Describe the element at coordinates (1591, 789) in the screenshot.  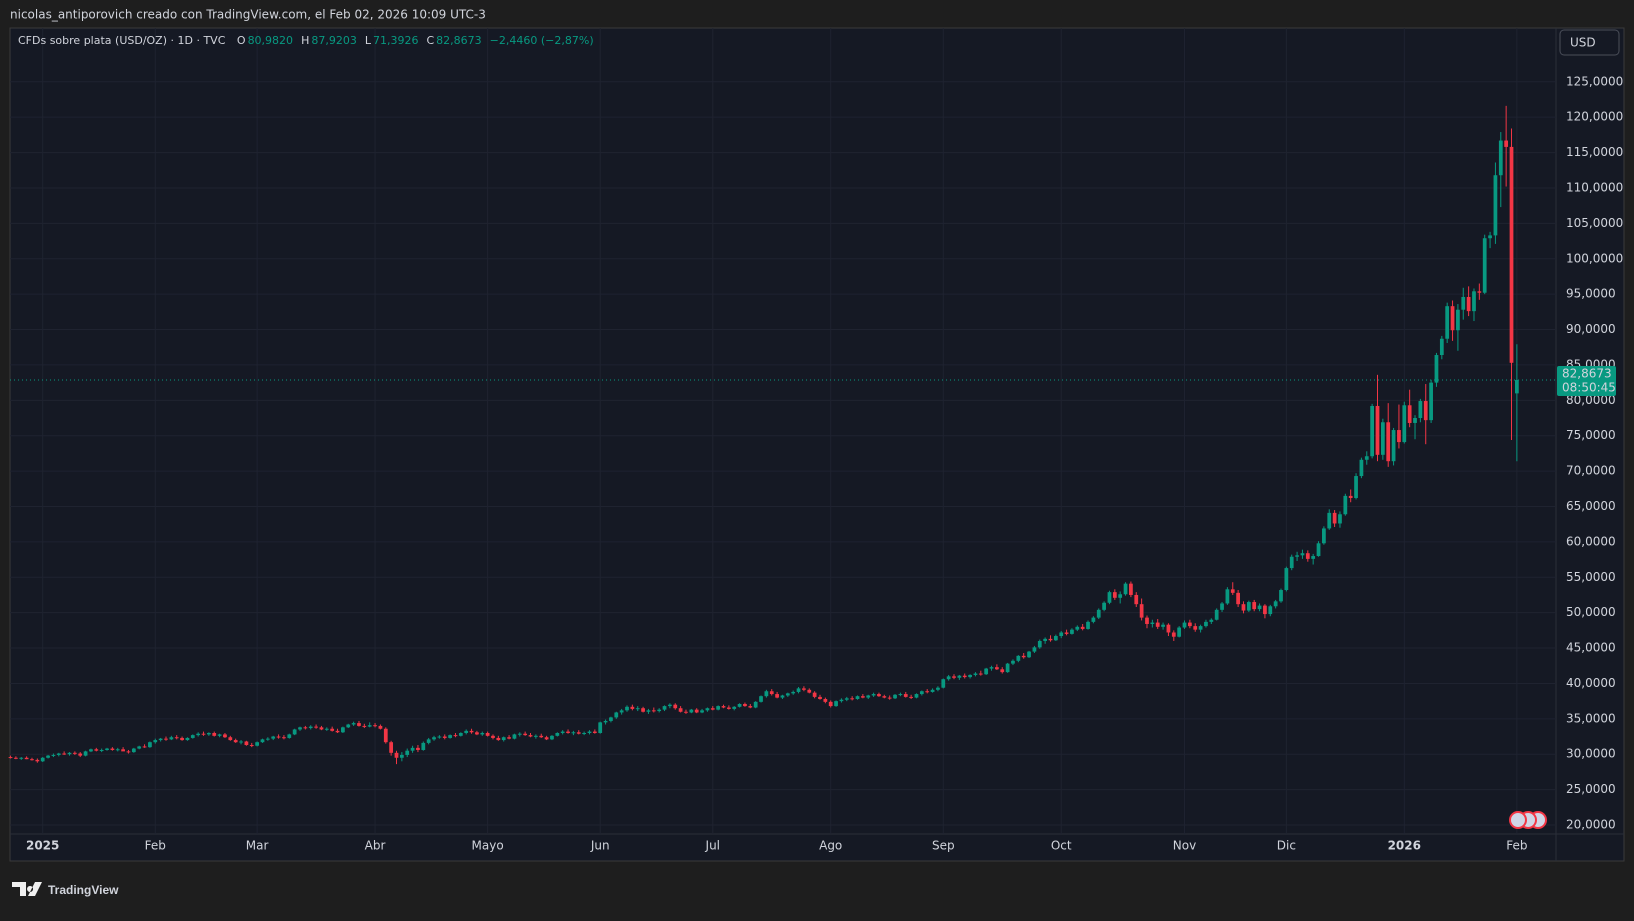
I see `y-tick-label: 25,0000` at that location.